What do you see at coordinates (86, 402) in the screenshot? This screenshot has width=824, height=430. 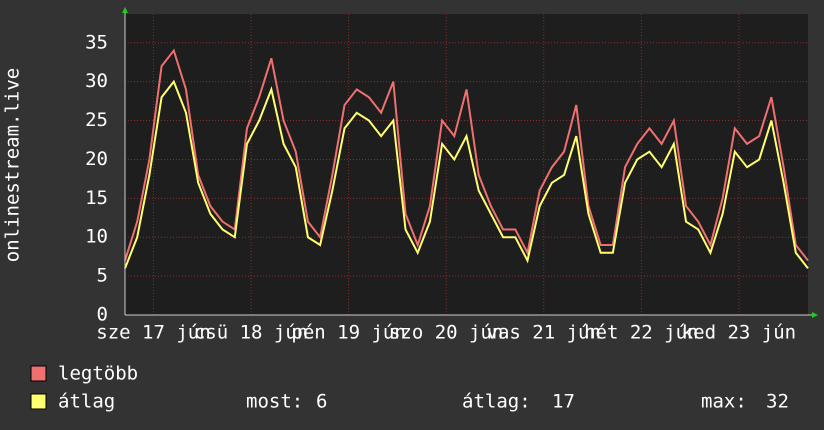 I see `legend-label: átlag` at bounding box center [86, 402].